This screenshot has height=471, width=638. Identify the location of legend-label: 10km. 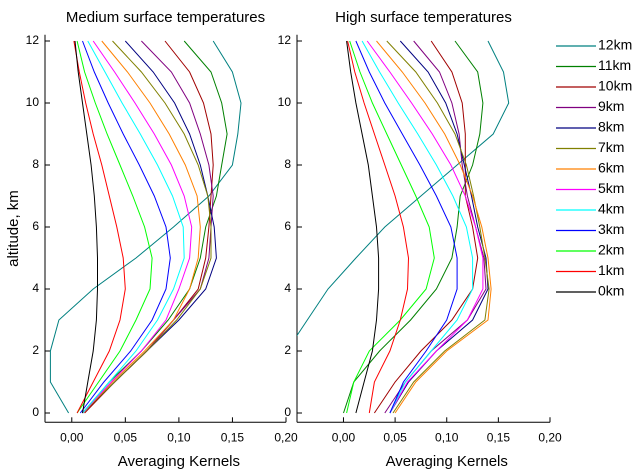
(615, 86).